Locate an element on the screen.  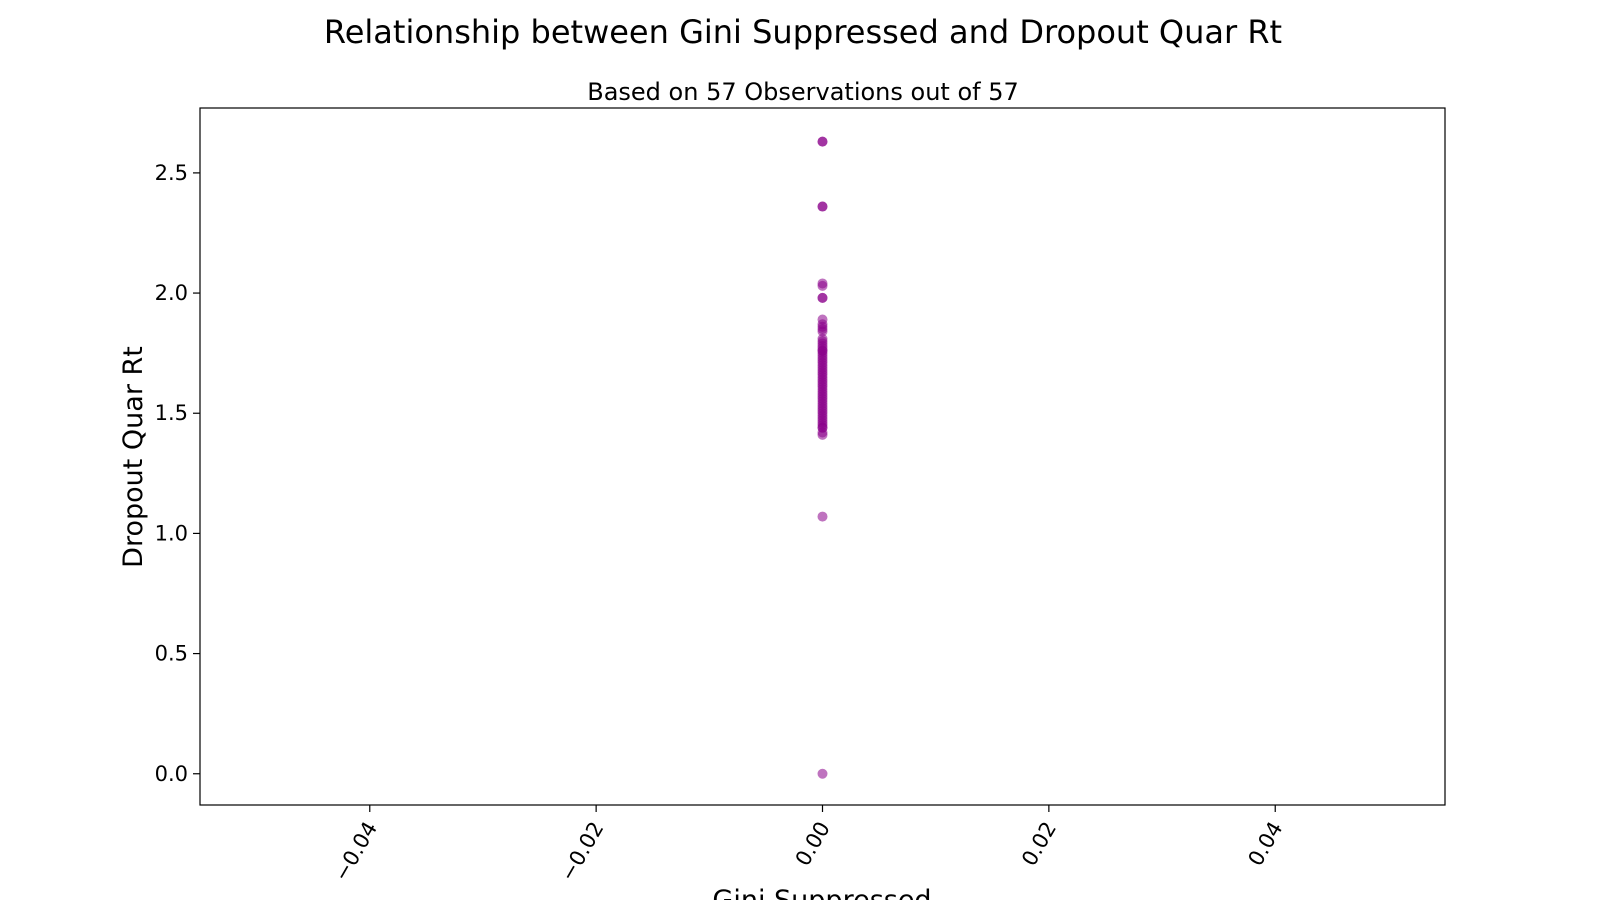
y-tick-label: 2.0 is located at coordinates (171, 293).